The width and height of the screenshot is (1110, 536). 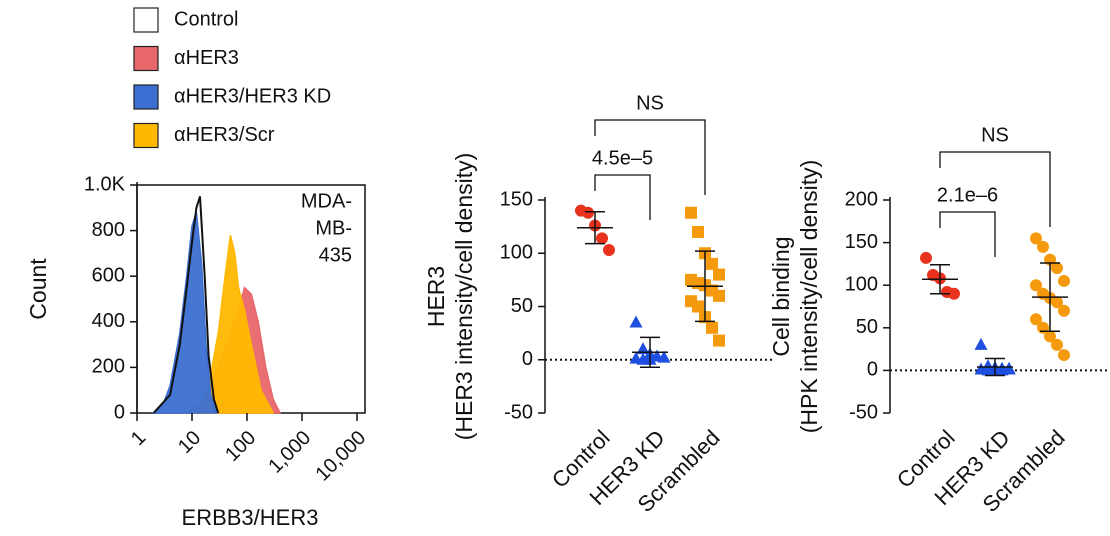 I want to click on significance-label: 2.1e–6, so click(x=967, y=195).